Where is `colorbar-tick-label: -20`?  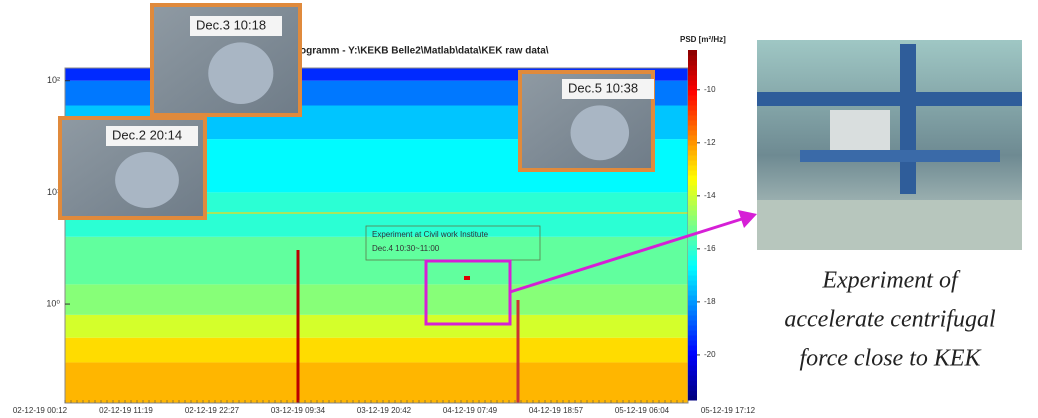 colorbar-tick-label: -20 is located at coordinates (710, 354).